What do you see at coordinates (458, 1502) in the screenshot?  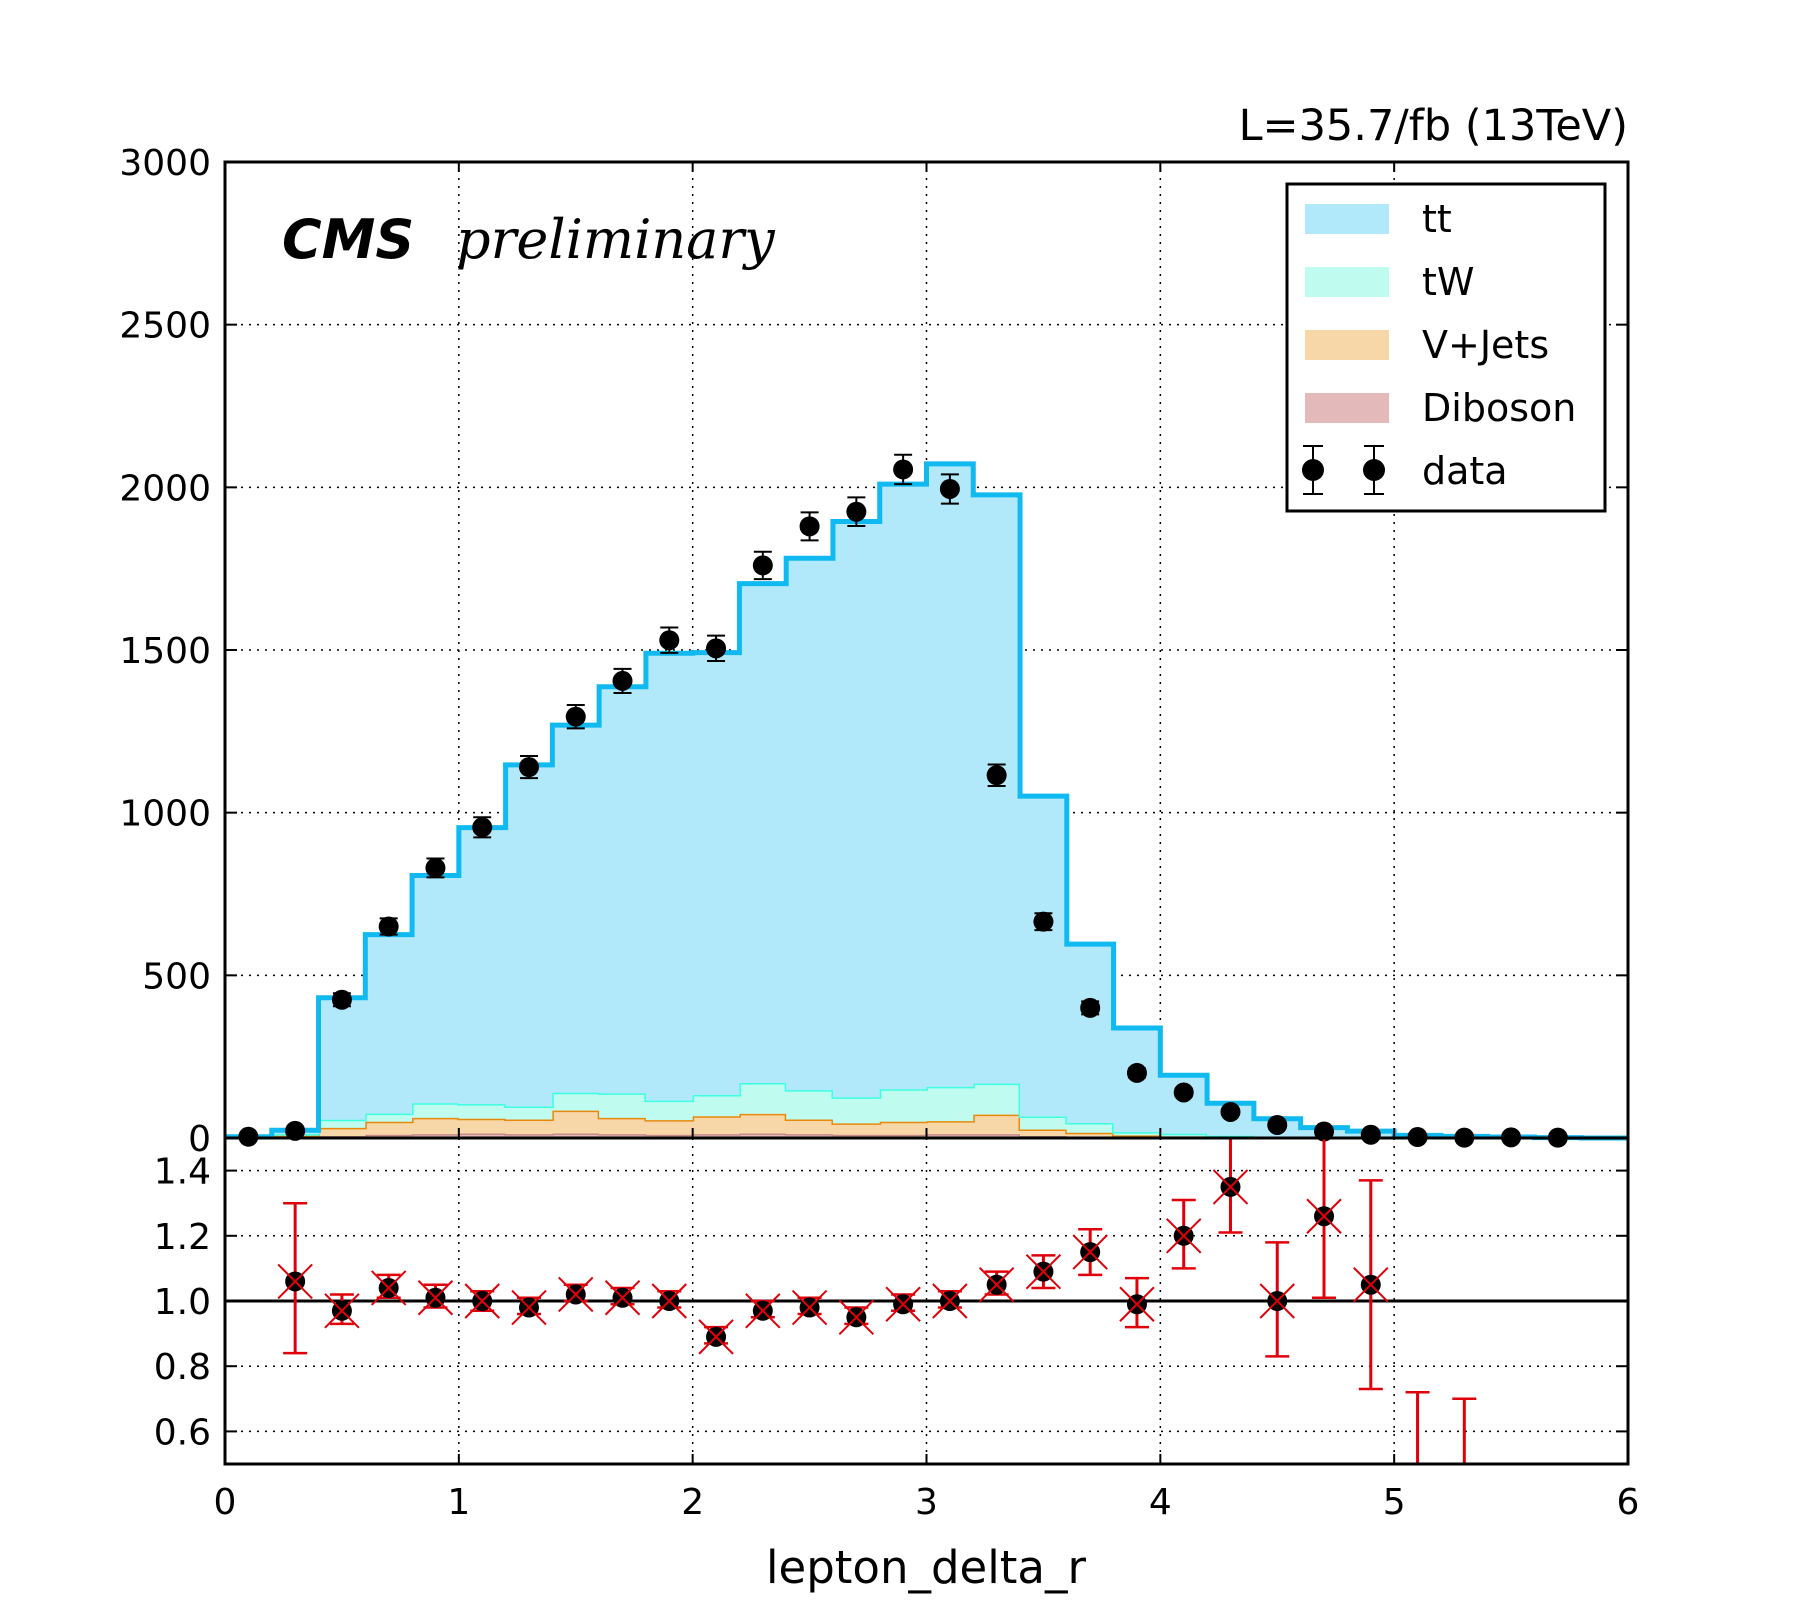 I see `x-tick-label: 1` at bounding box center [458, 1502].